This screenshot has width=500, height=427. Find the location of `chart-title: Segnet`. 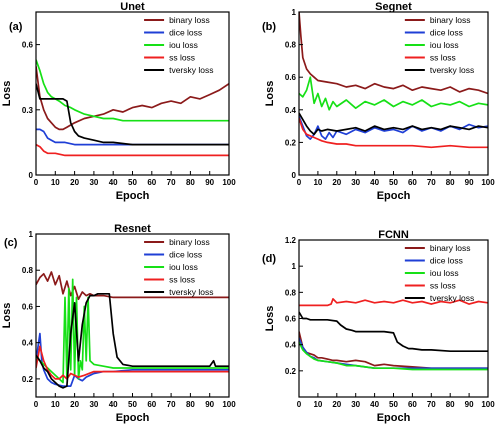

chart-title: Segnet is located at coordinates (393, 7).